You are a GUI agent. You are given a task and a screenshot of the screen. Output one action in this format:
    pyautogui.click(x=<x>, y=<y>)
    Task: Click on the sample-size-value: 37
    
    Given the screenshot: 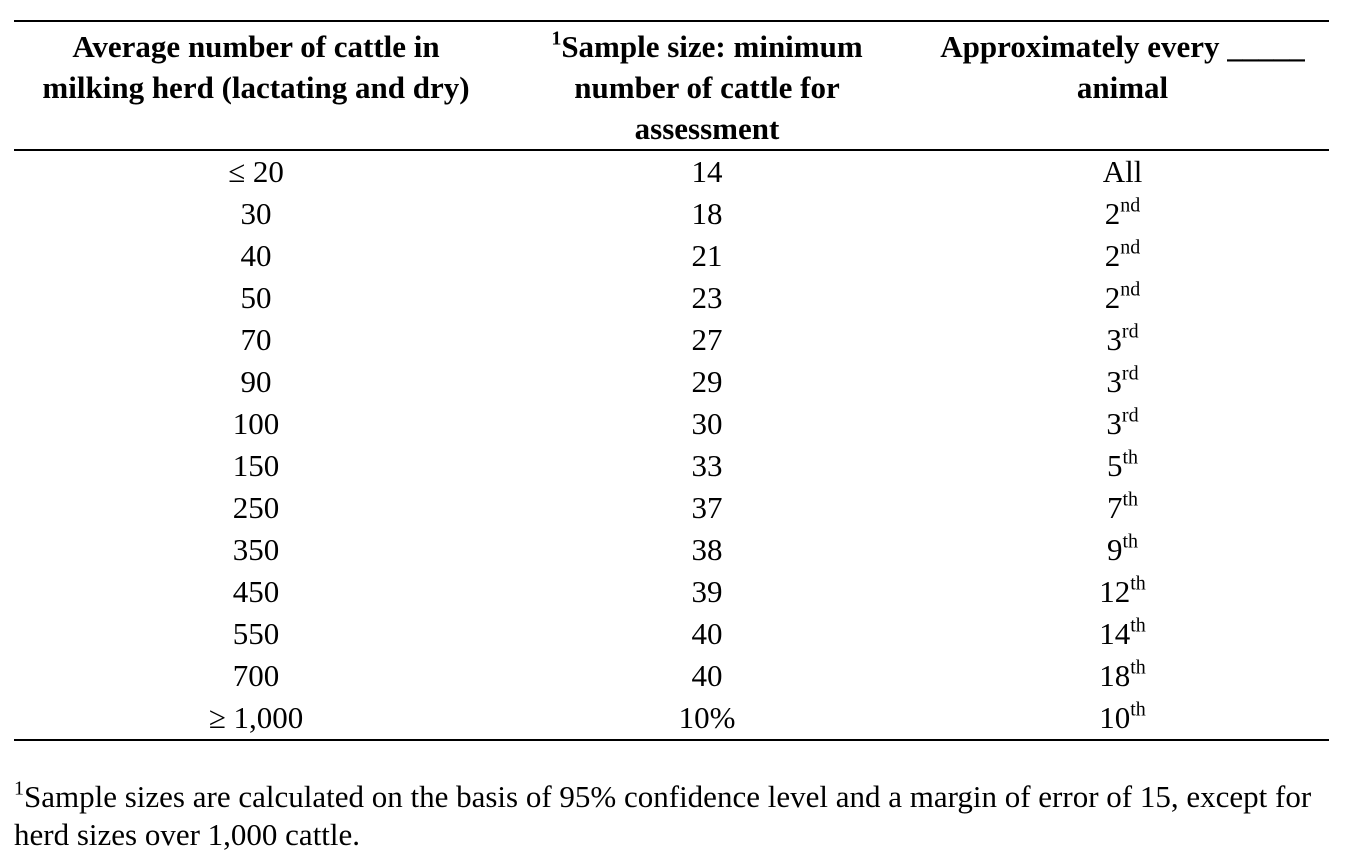 What is the action you would take?
    pyautogui.click(x=707, y=507)
    